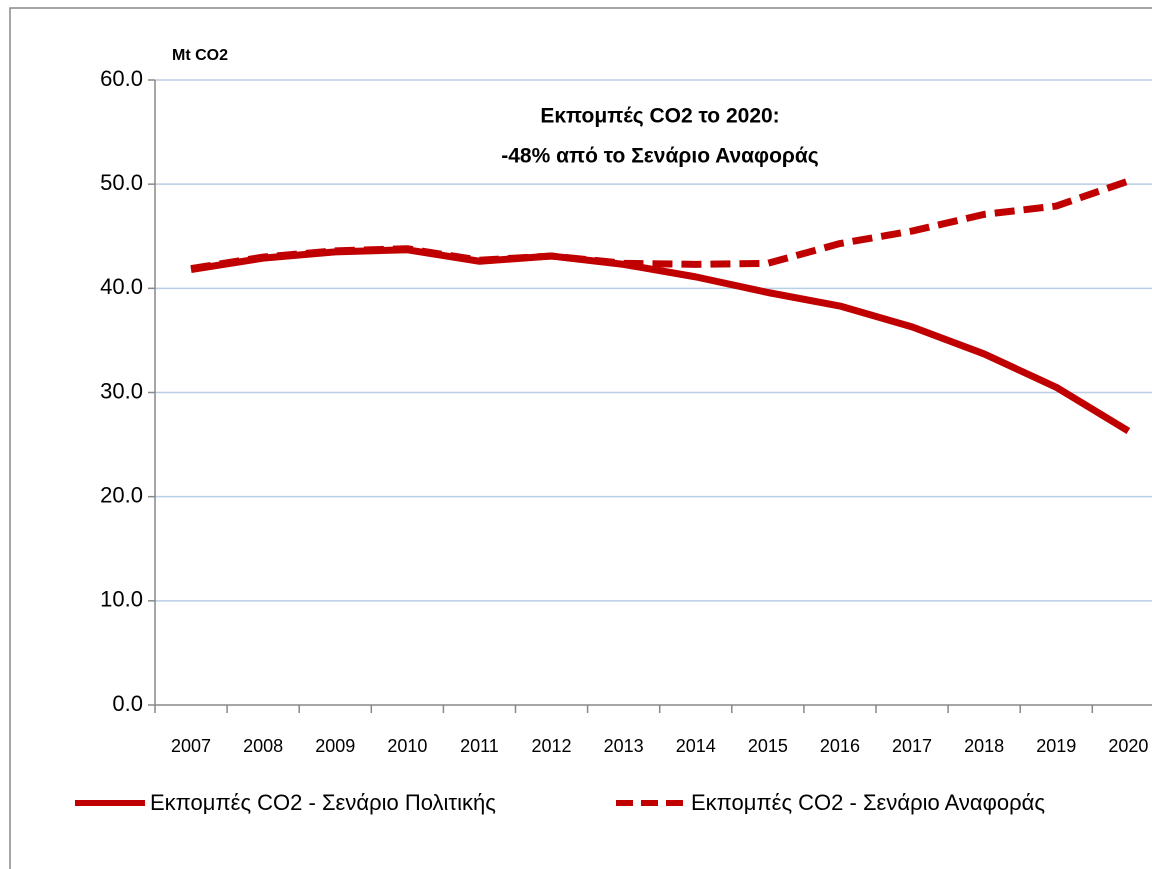 This screenshot has height=869, width=1152. I want to click on x-tick-label: 2017, so click(912, 746).